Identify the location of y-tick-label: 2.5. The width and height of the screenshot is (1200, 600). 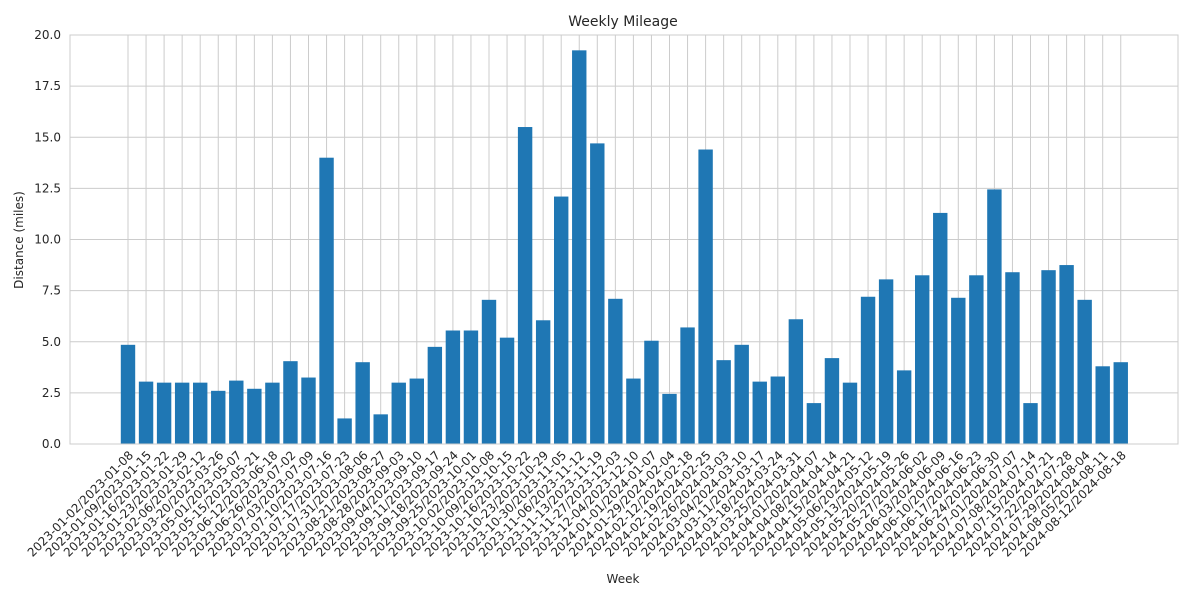
(51, 393).